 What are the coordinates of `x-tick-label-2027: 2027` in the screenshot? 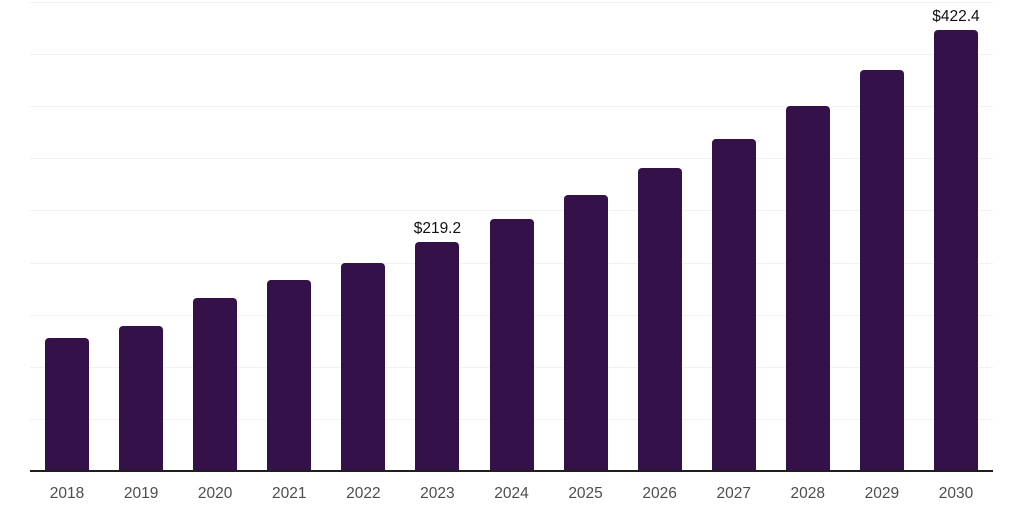 It's located at (733, 493).